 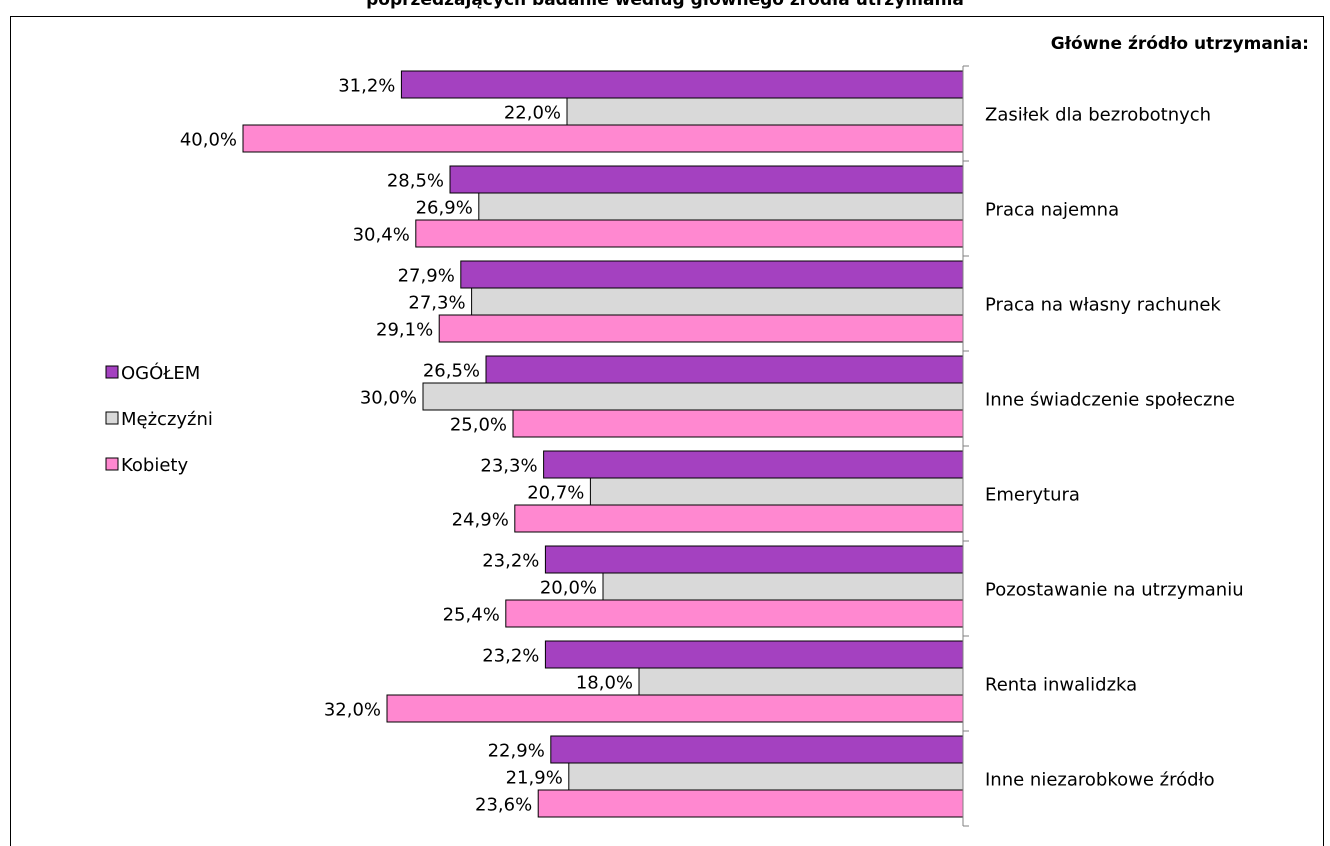 I want to click on legend-label-kobiety: Kobiety, so click(x=154, y=465).